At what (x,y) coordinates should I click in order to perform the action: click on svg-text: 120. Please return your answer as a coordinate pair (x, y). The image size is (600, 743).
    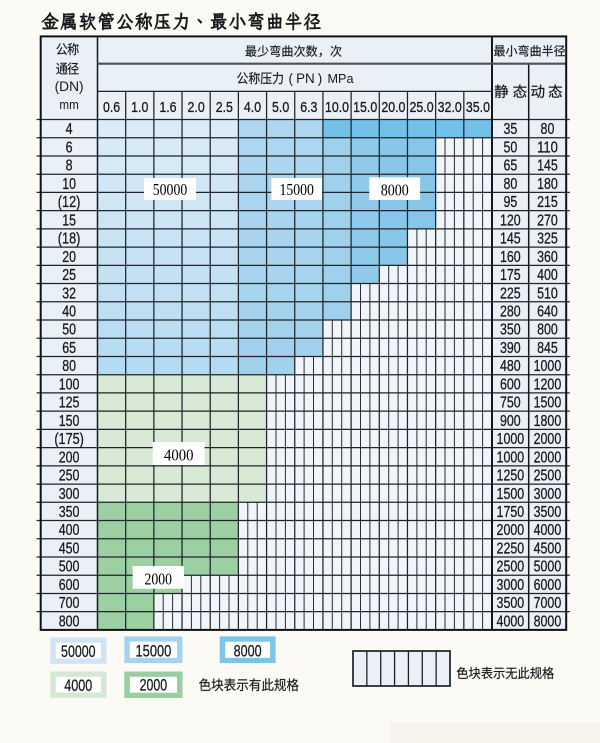
    Looking at the image, I should click on (510, 220).